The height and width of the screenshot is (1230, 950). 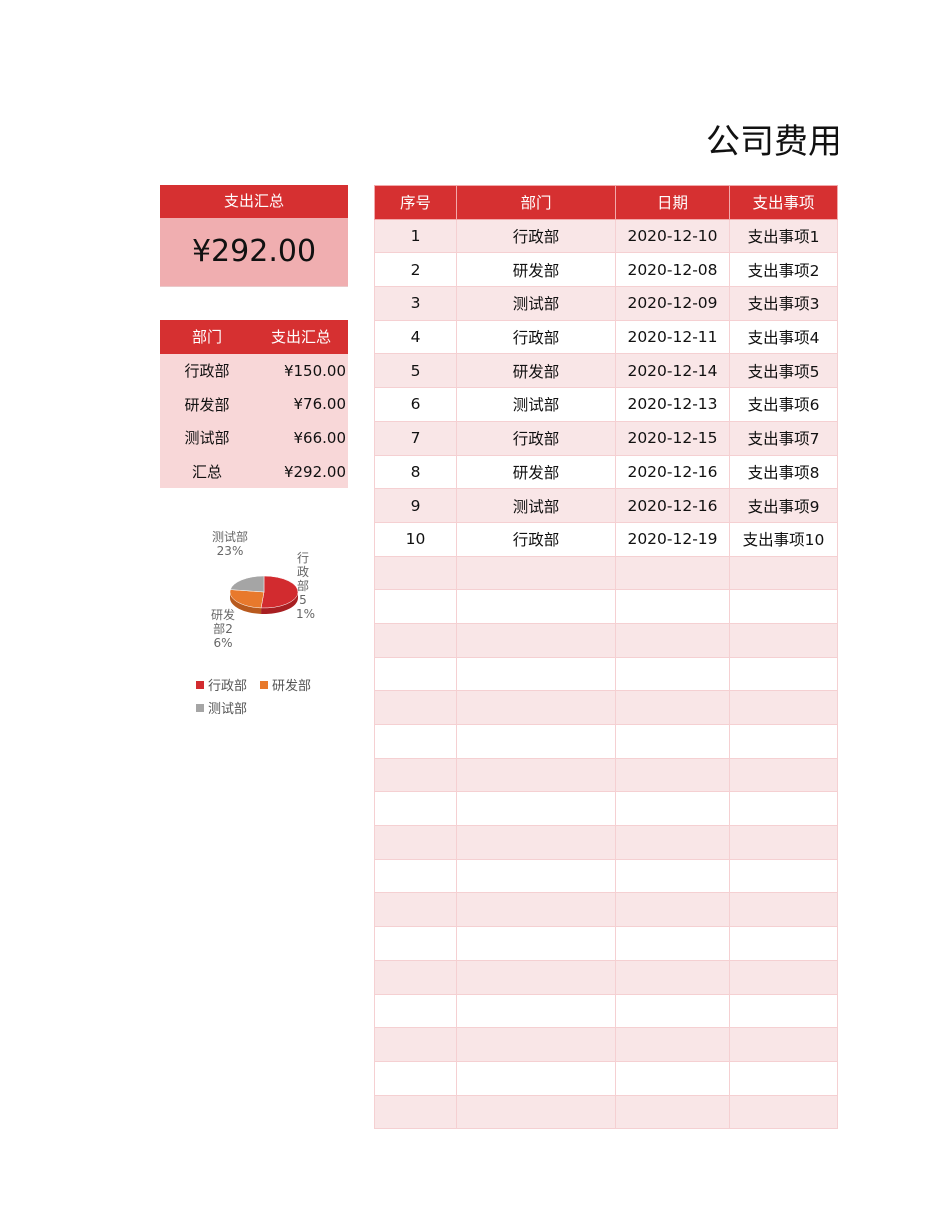 What do you see at coordinates (415, 270) in the screenshot?
I see `table-cell: 2` at bounding box center [415, 270].